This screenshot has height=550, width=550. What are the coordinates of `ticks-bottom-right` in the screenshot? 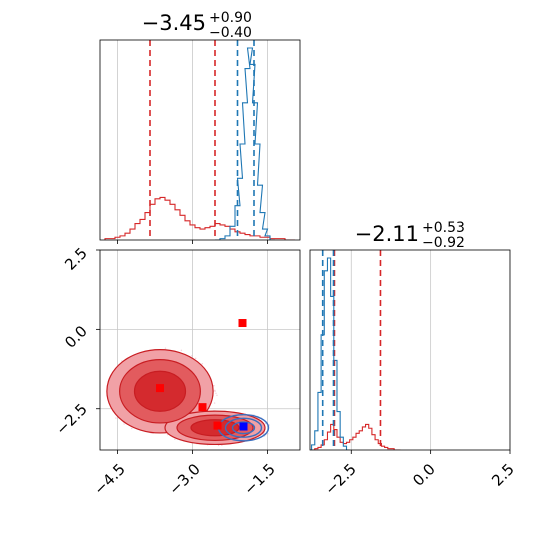 It's located at (430, 452).